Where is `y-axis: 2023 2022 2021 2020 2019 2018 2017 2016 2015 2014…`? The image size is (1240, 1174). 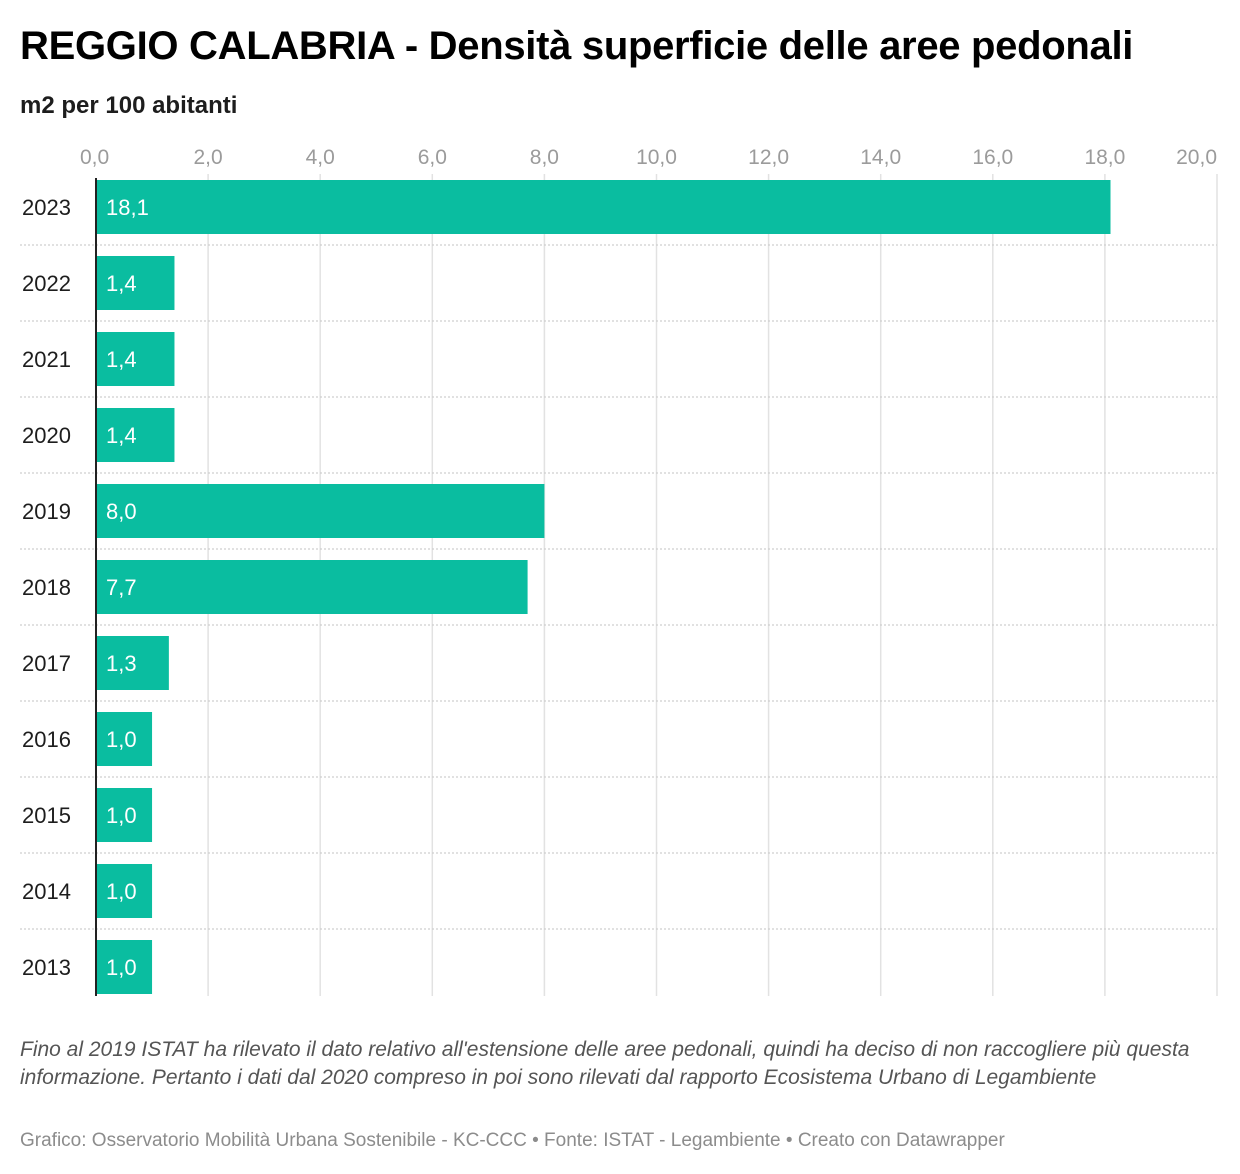
y-axis: 2023 2022 2021 2020 2019 2018 2017 2016 2015 2014… is located at coordinates (46, 587).